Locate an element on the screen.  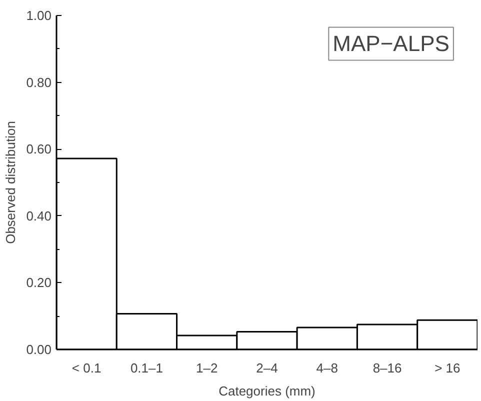
x-tick-label: < 0.1 is located at coordinates (87, 368).